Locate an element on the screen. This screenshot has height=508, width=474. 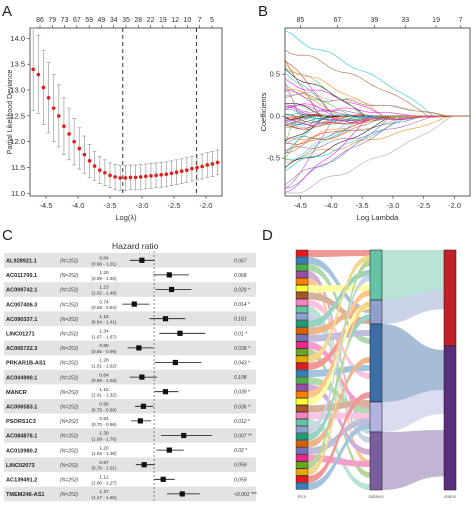
gene-name: MANCR is located at coordinates (16, 393).